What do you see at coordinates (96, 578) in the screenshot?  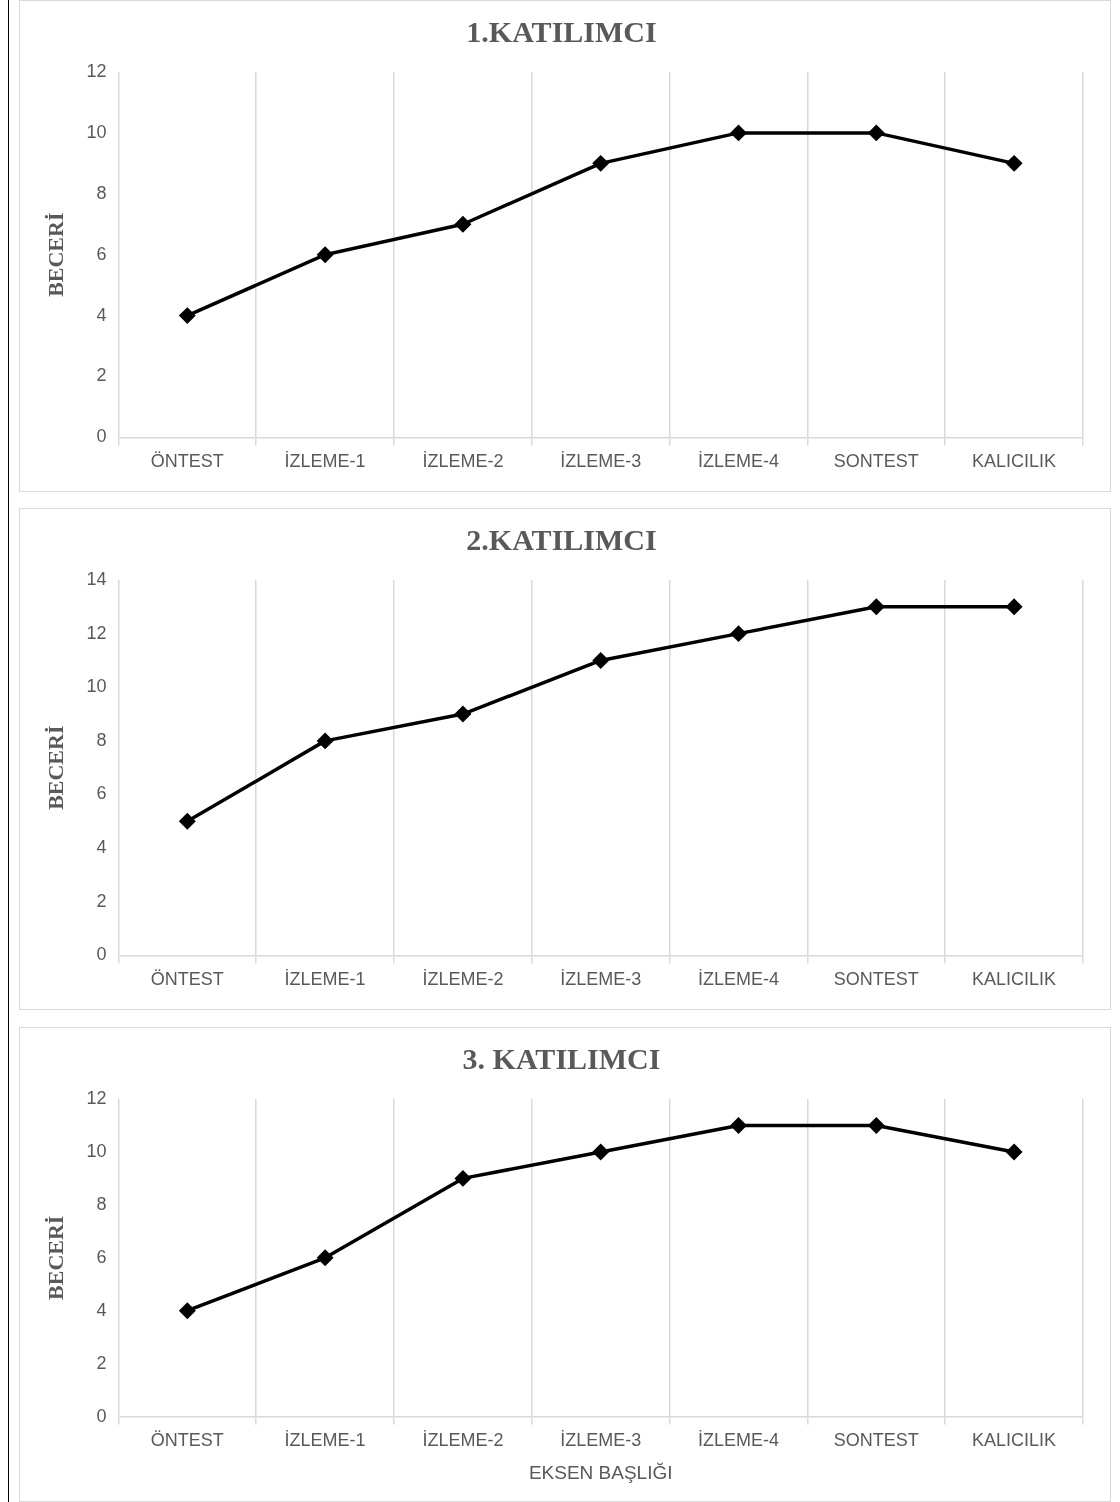 I see `y-tick-label: 14` at bounding box center [96, 578].